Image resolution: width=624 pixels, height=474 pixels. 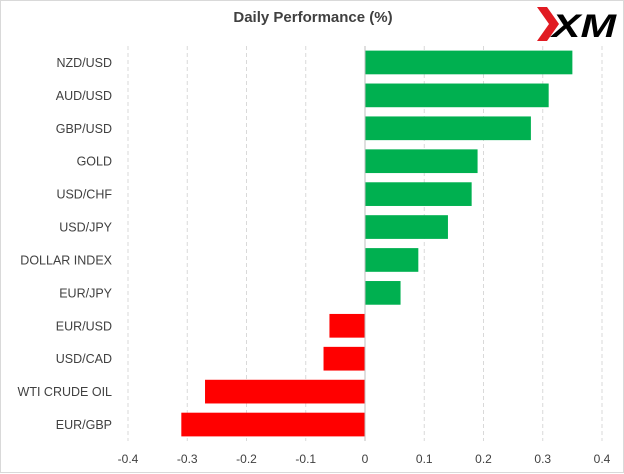 I want to click on category-label: USD/CHF, so click(x=84, y=195).